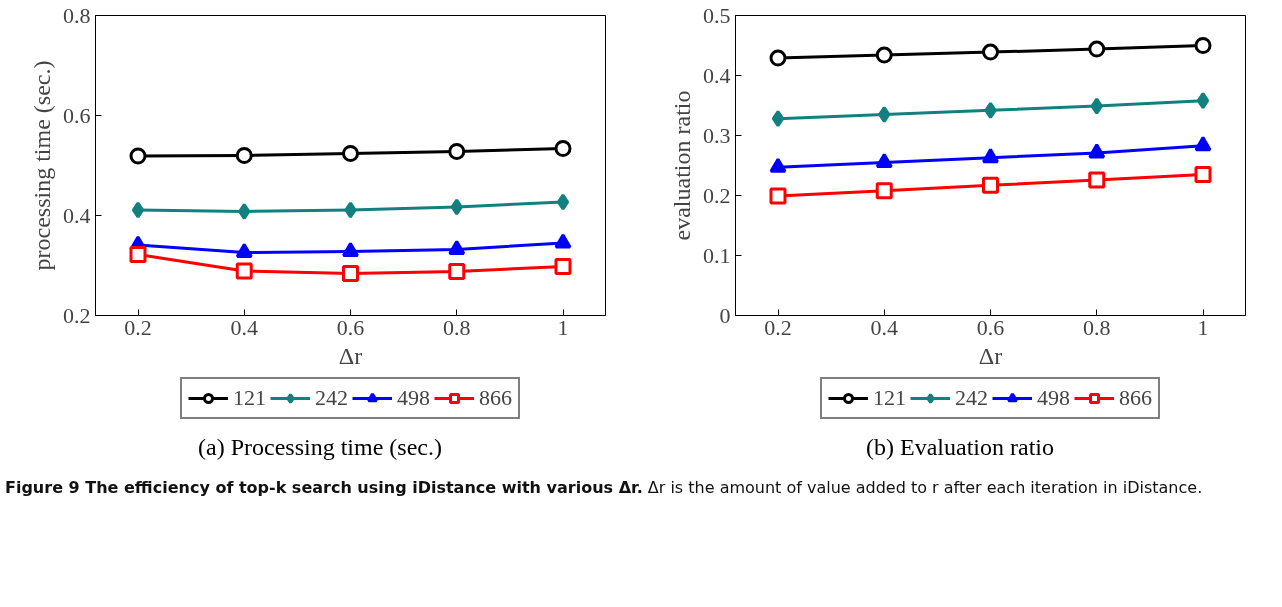 Image resolution: width=1282 pixels, height=607 pixels. Describe the element at coordinates (320, 447) in the screenshot. I see `text: (a) Processing time (sec.)` at that location.